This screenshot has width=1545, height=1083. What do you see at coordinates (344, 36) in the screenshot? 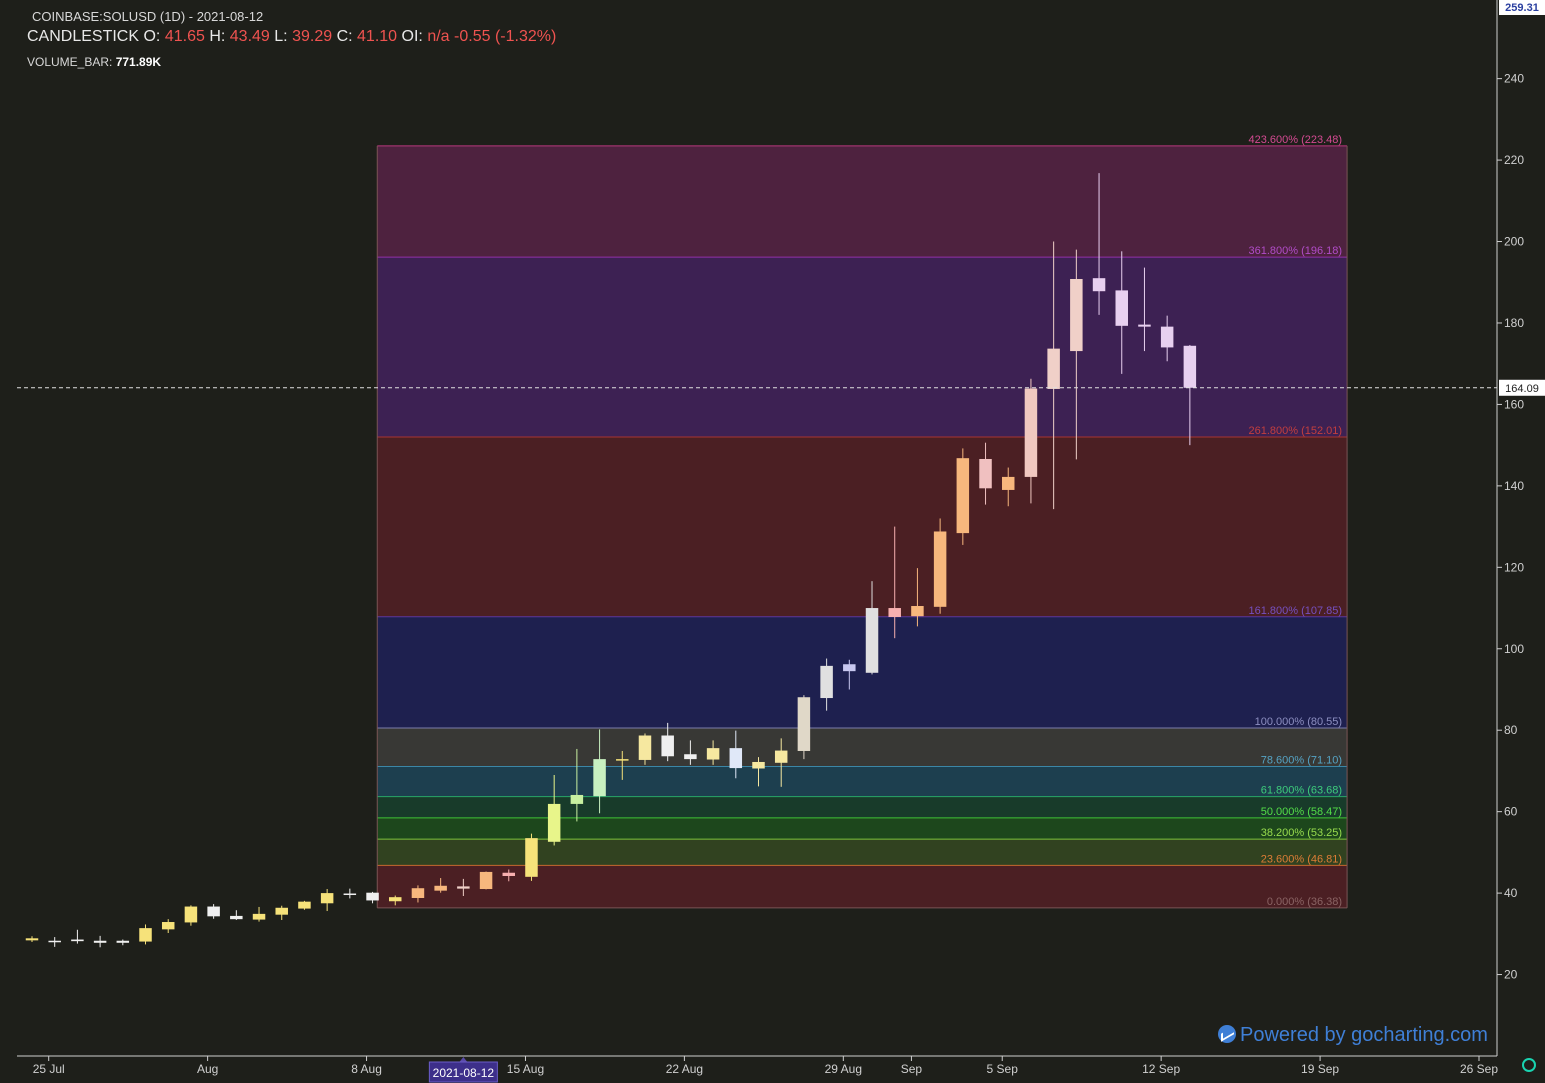
I see `close-label: C:` at bounding box center [344, 36].